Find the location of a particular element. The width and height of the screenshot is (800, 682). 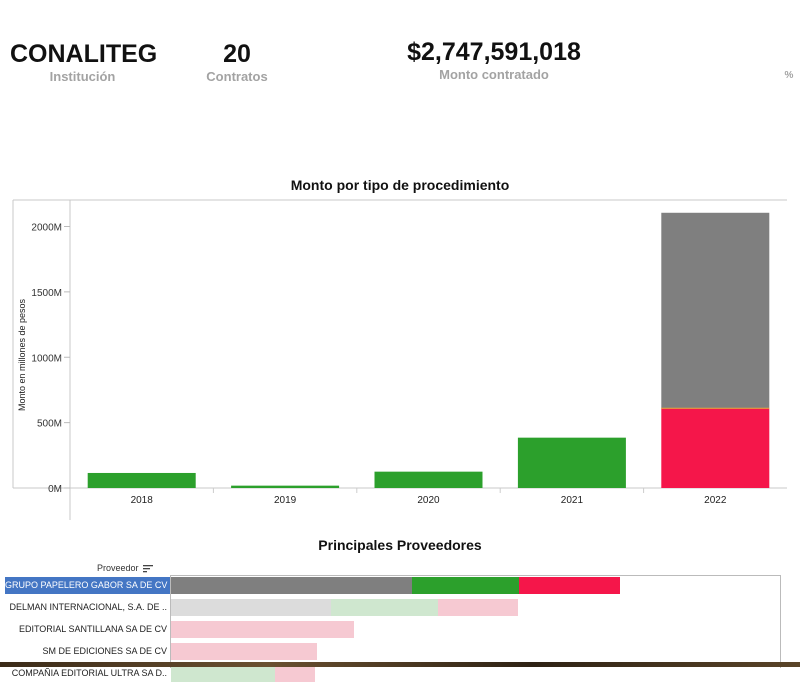

proveedor-row: GRUPO PAPELERO GABOR SA DE CV is located at coordinates (402, 585).